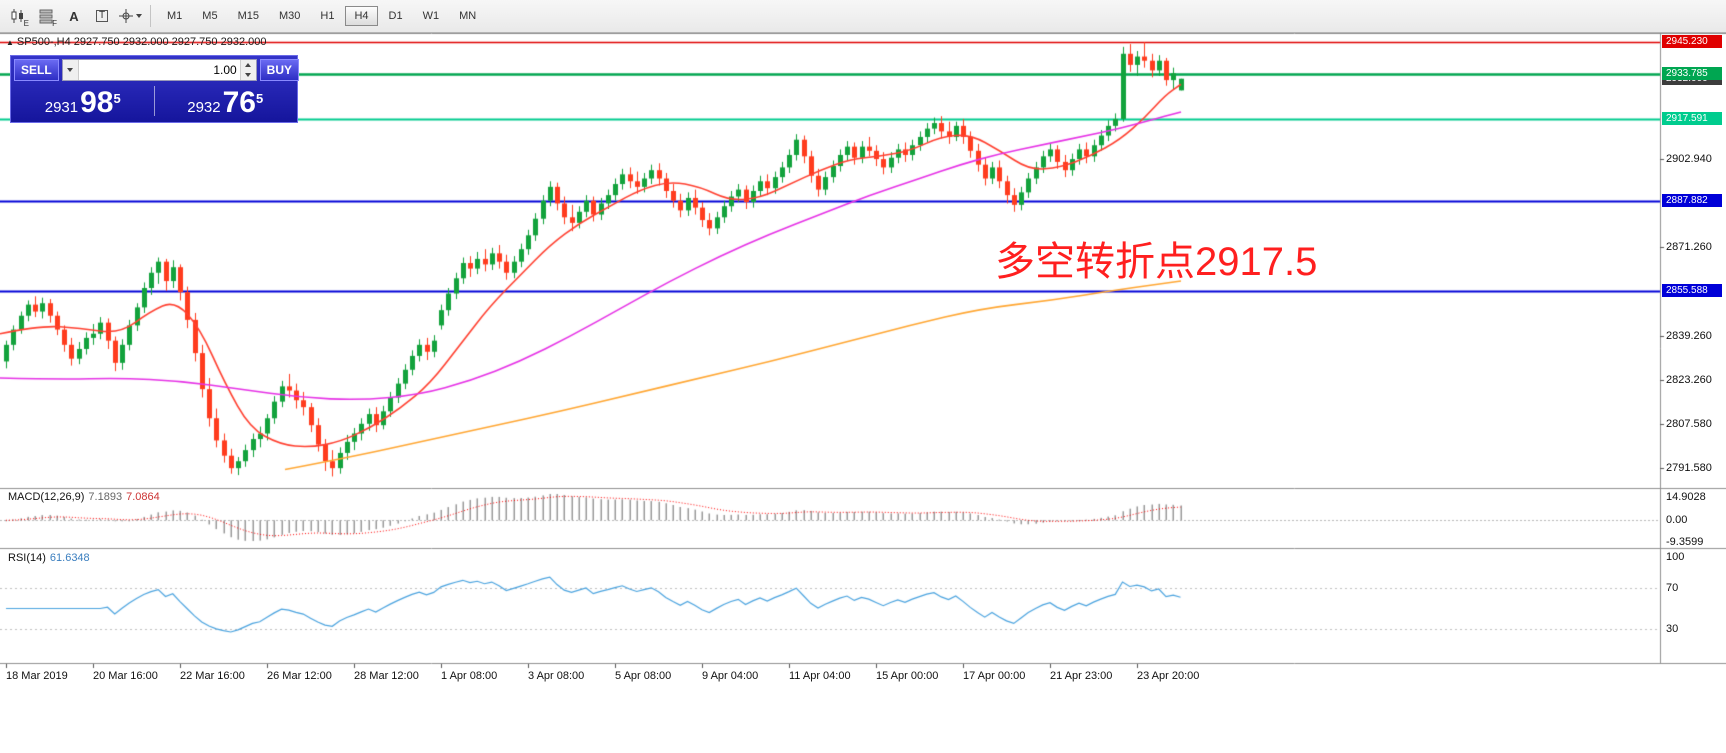  Describe the element at coordinates (37, 676) in the screenshot. I see `time-label-0: 18 Mar 2019` at that location.